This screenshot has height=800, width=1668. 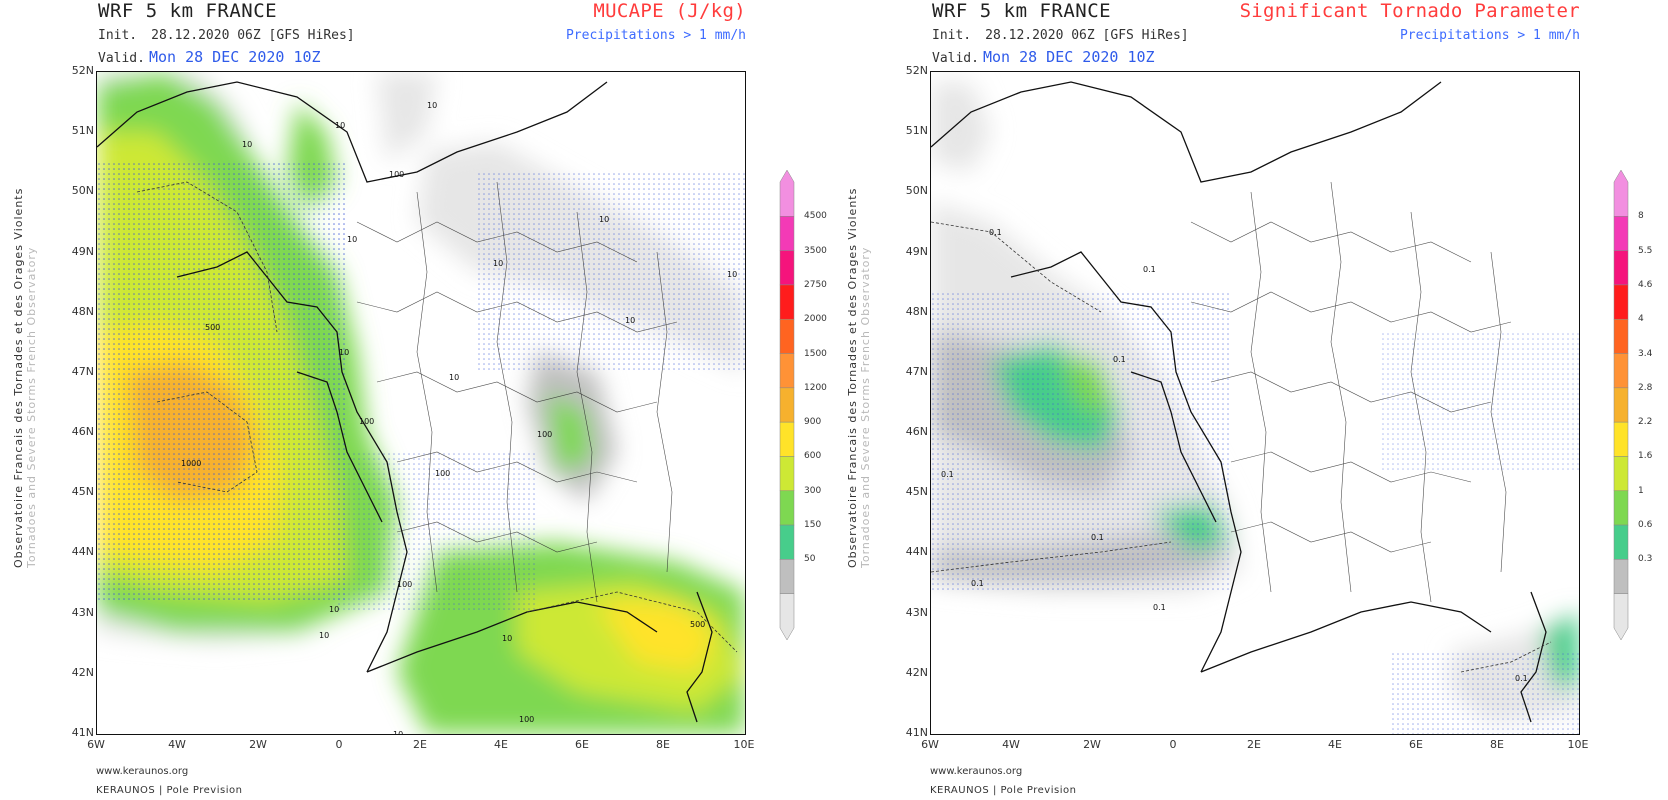 I want to click on init-label: Init., so click(x=118, y=35).